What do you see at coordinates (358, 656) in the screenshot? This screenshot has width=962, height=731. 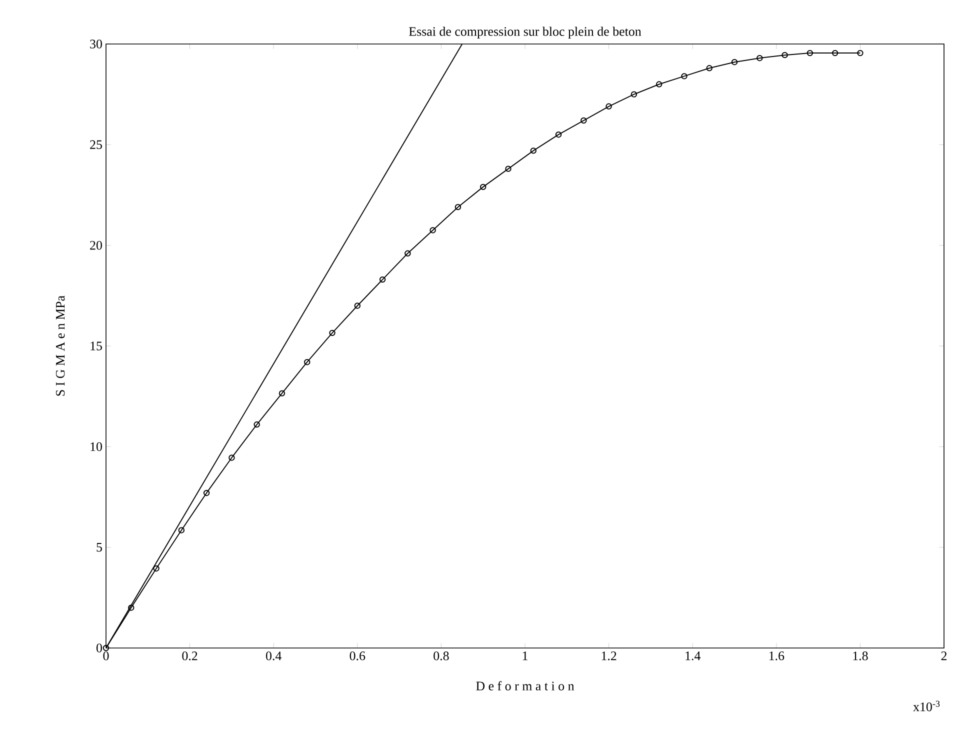 I see `x-tick-label: 0.6` at bounding box center [358, 656].